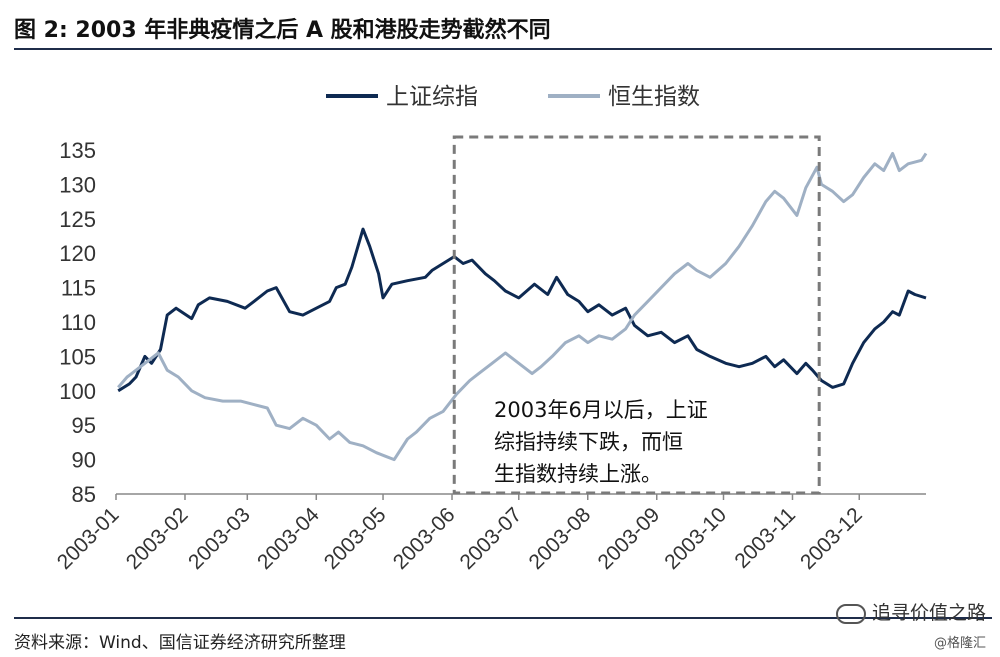 The width and height of the screenshot is (1000, 657). What do you see at coordinates (77, 253) in the screenshot?
I see `y-tick-label: 120` at bounding box center [77, 253].